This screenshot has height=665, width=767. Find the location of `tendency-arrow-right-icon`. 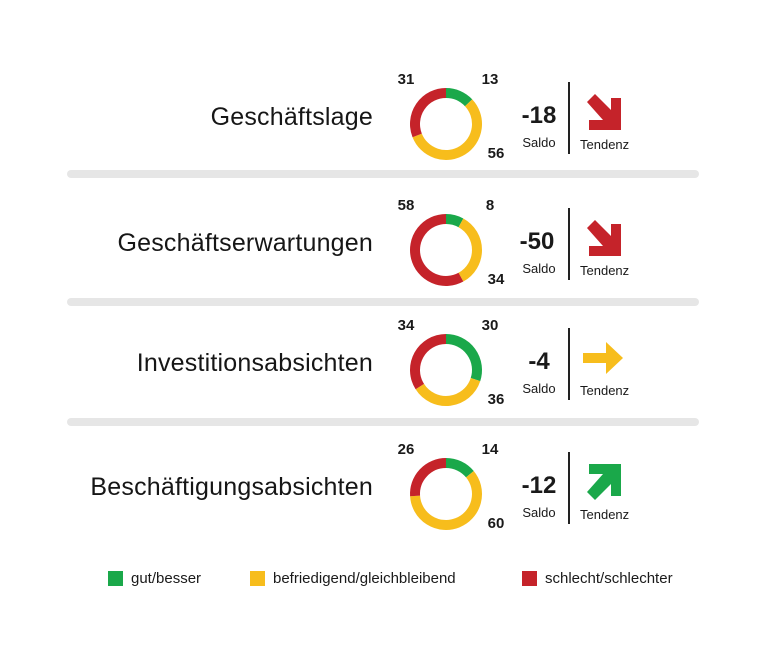

tendency-arrow-right-icon is located at coordinates (603, 358).